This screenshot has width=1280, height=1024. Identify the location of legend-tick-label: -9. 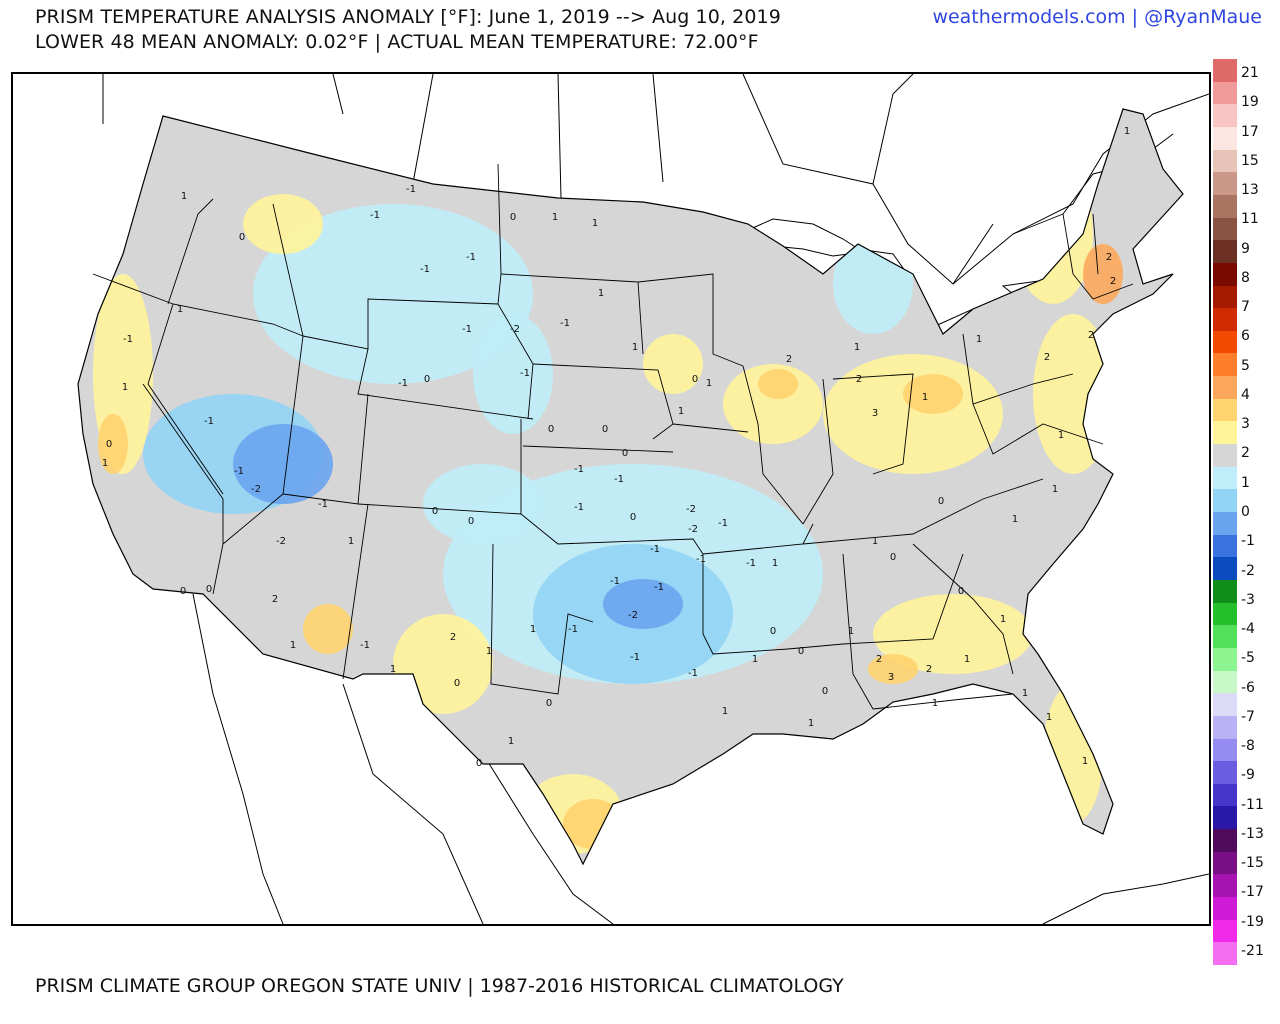
(1248, 775).